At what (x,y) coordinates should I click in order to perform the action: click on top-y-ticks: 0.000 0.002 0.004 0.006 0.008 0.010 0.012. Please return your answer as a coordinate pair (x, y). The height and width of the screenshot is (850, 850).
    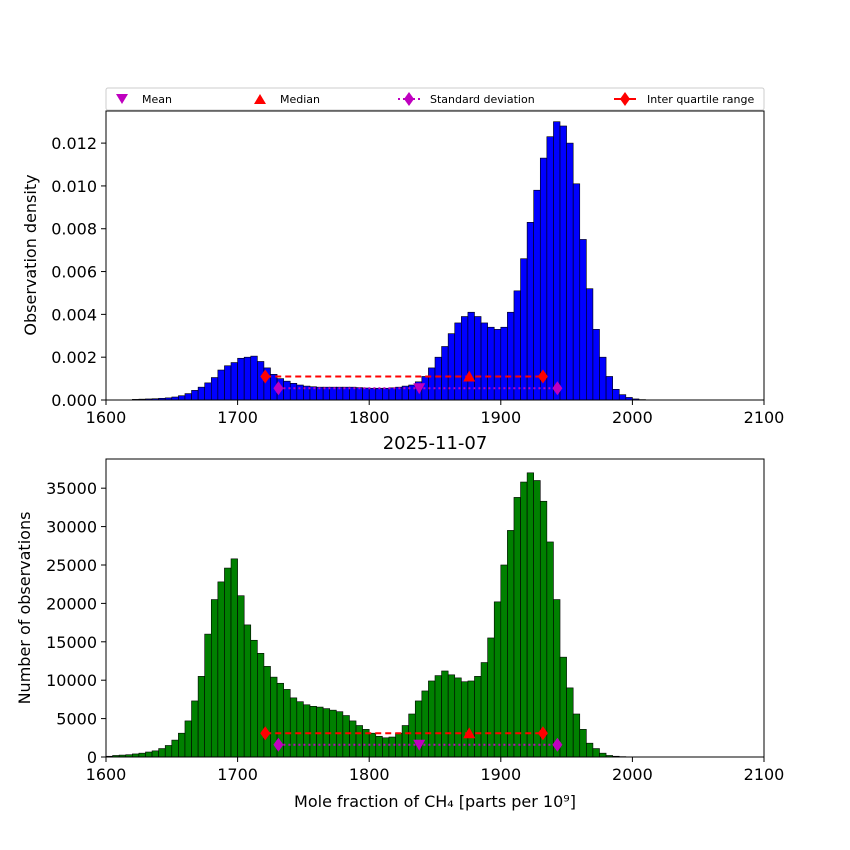
    Looking at the image, I should click on (78, 272).